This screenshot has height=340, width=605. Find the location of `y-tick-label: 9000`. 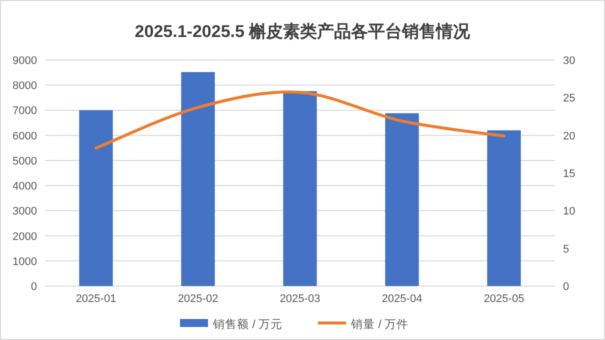

y-tick-label: 9000 is located at coordinates (24, 61).